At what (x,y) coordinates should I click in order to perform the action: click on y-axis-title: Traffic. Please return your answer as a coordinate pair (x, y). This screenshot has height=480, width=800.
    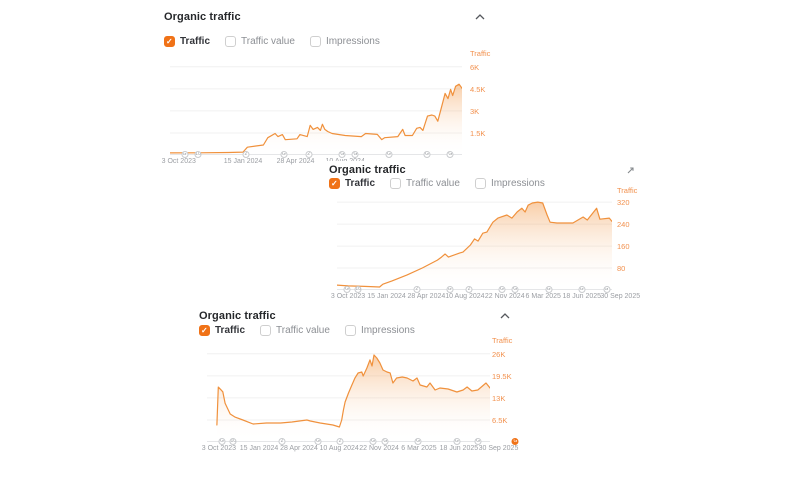
    Looking at the image, I should click on (480, 53).